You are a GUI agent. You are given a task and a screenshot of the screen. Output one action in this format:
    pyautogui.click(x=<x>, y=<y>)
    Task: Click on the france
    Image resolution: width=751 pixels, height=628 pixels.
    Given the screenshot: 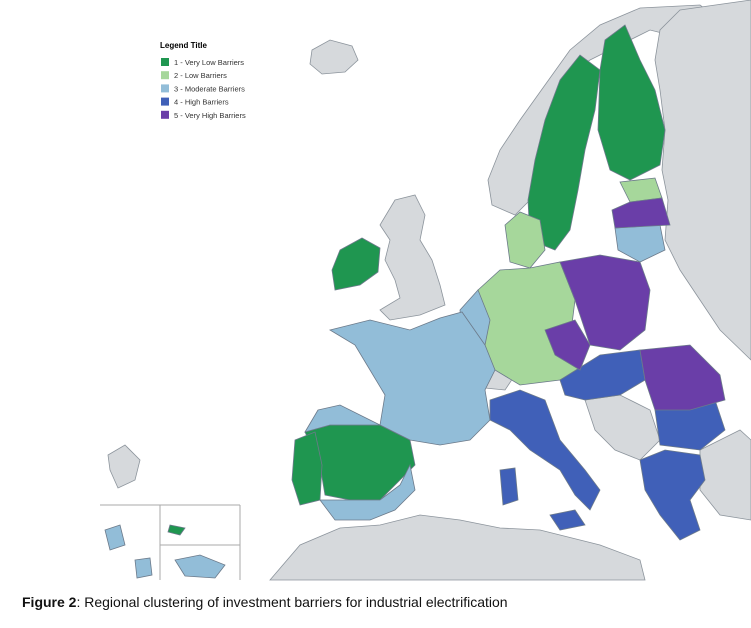 What is the action you would take?
    pyautogui.click(x=412, y=378)
    